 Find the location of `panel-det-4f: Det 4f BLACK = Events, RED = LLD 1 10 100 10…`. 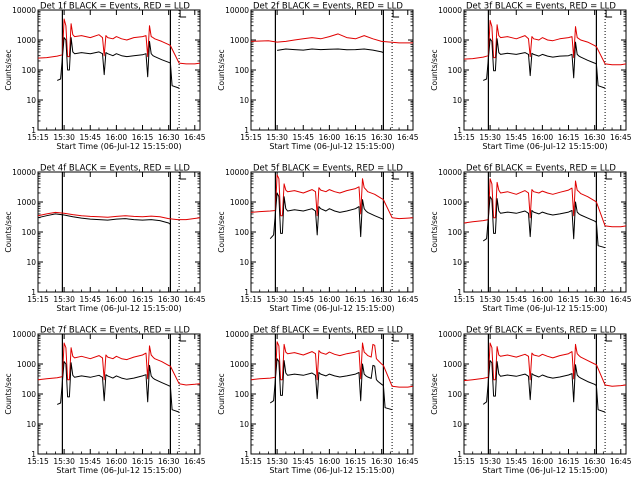

panel-det-4f: Det 4f BLACK = Events, RED = LLD 1 10 100 10… is located at coordinates (105, 239).